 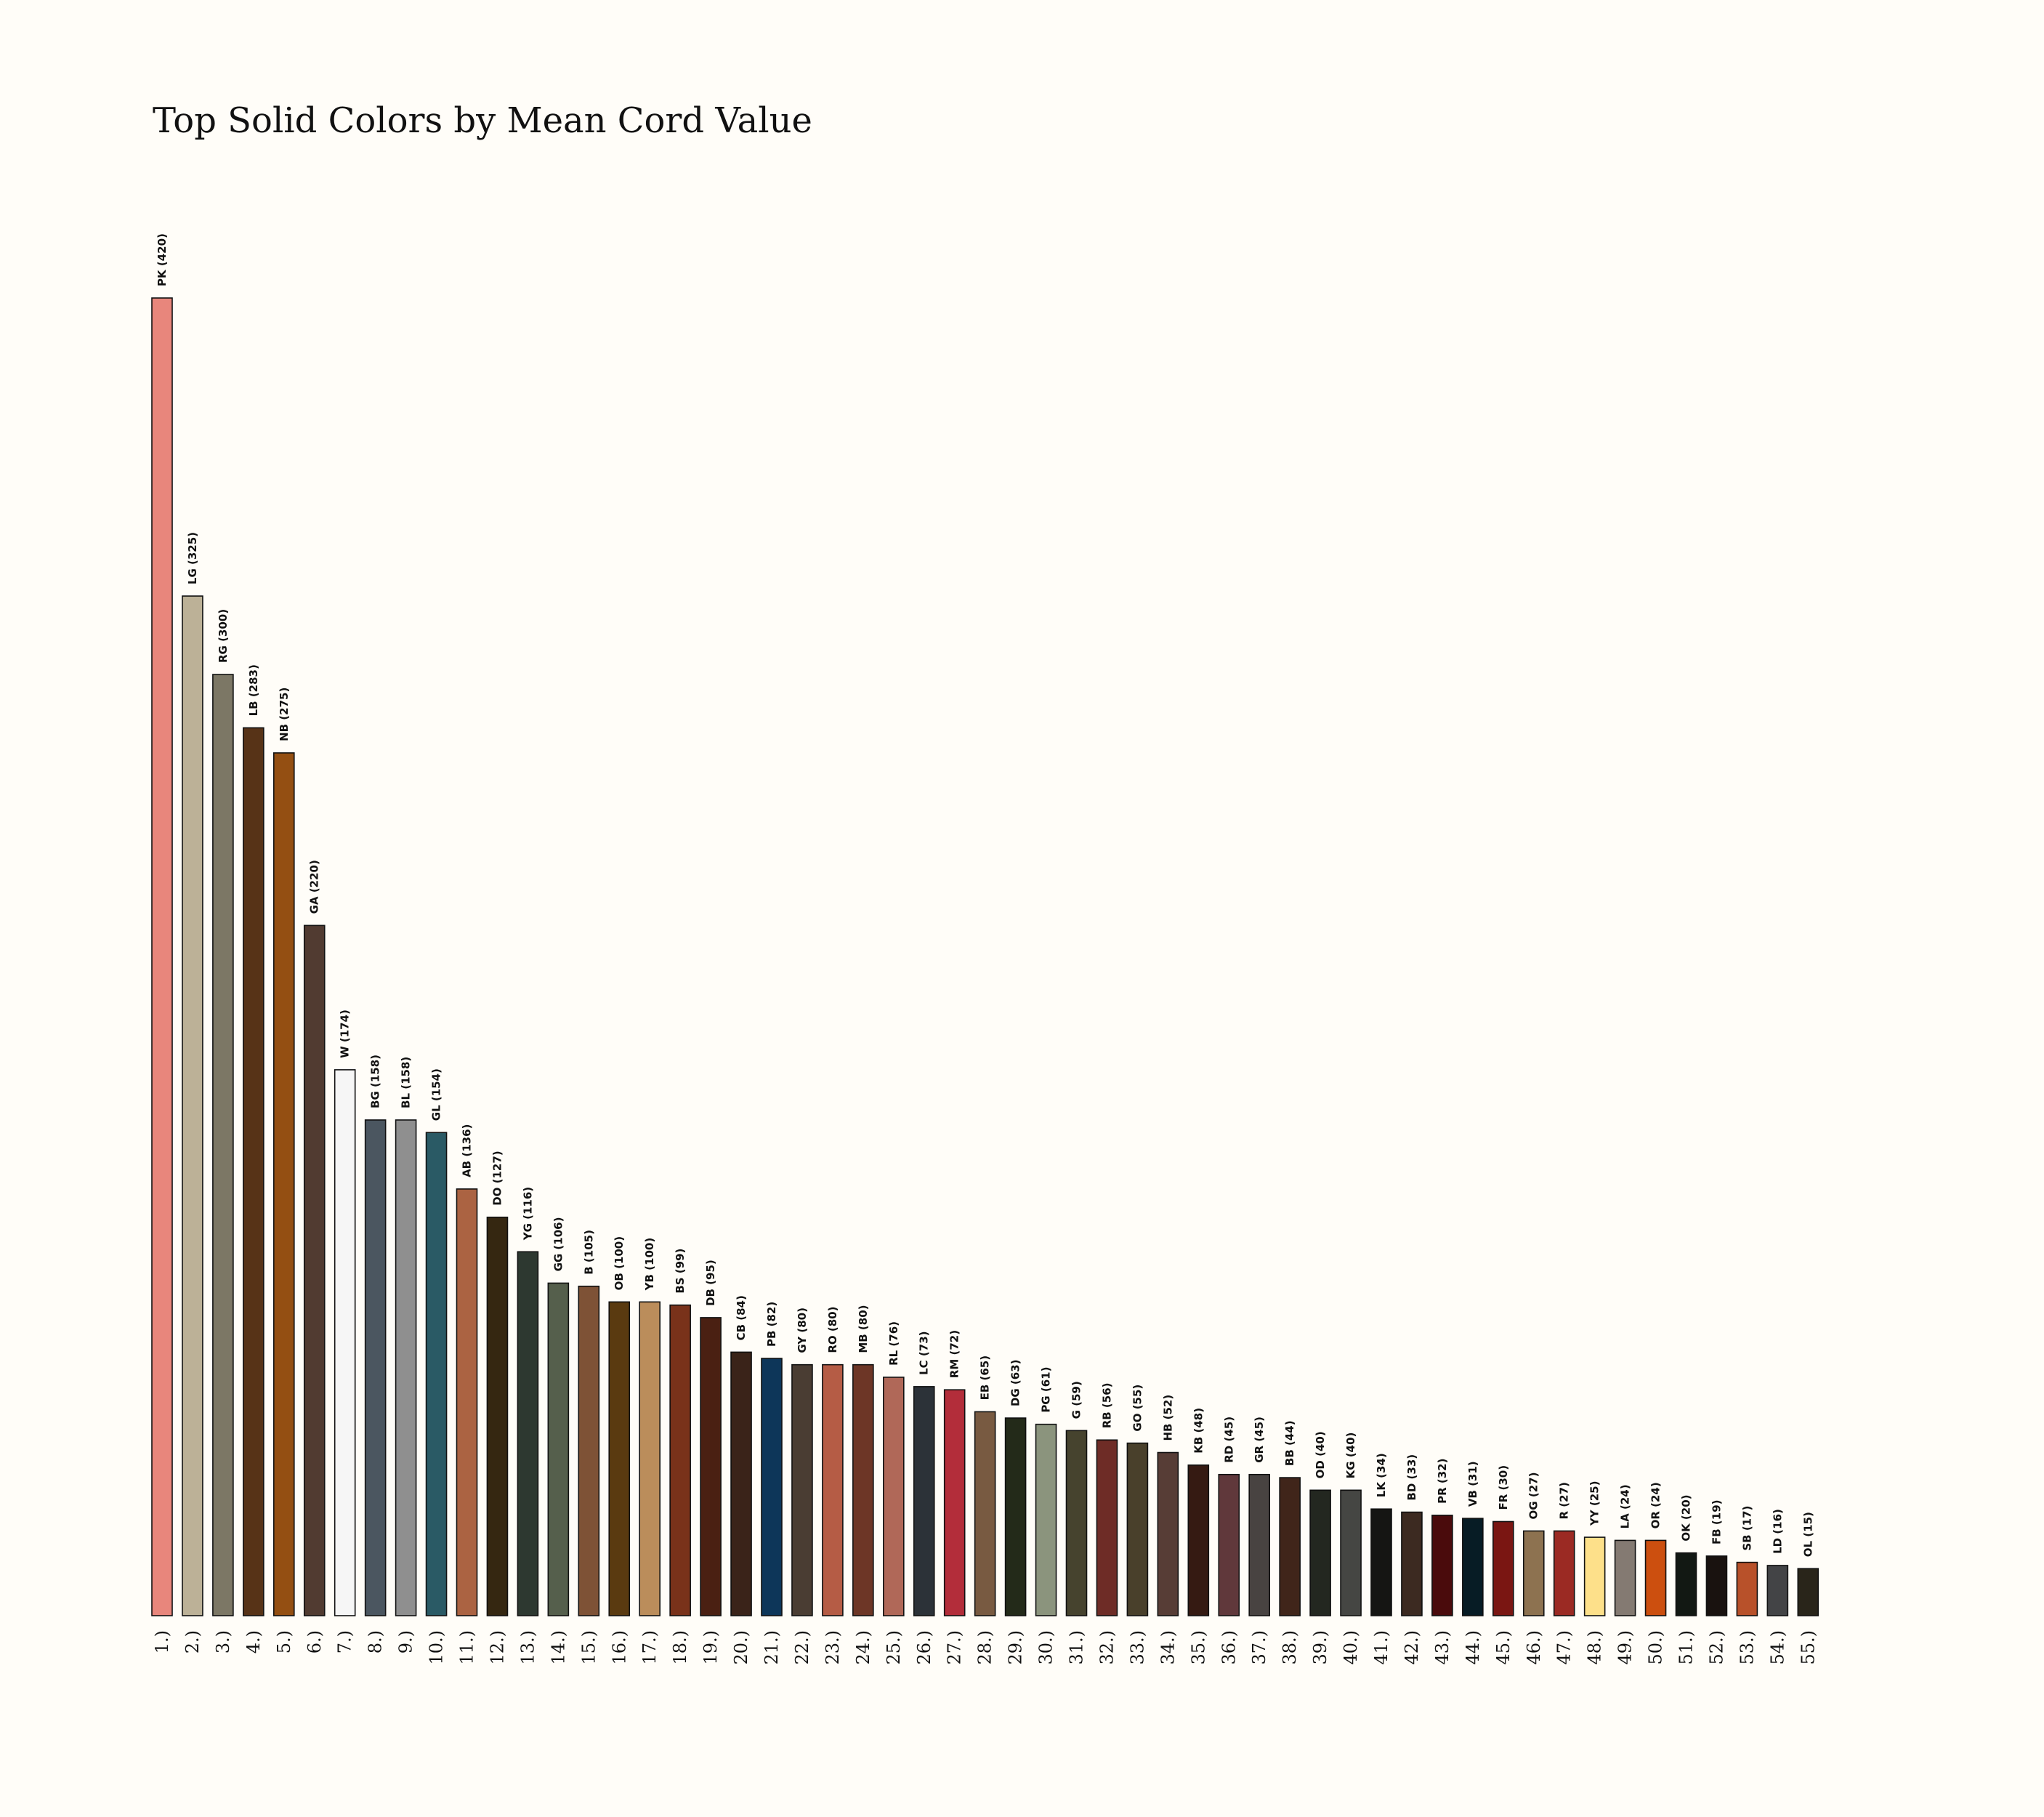 What do you see at coordinates (223, 1641) in the screenshot?
I see `x-tick-label: 3.)` at bounding box center [223, 1641].